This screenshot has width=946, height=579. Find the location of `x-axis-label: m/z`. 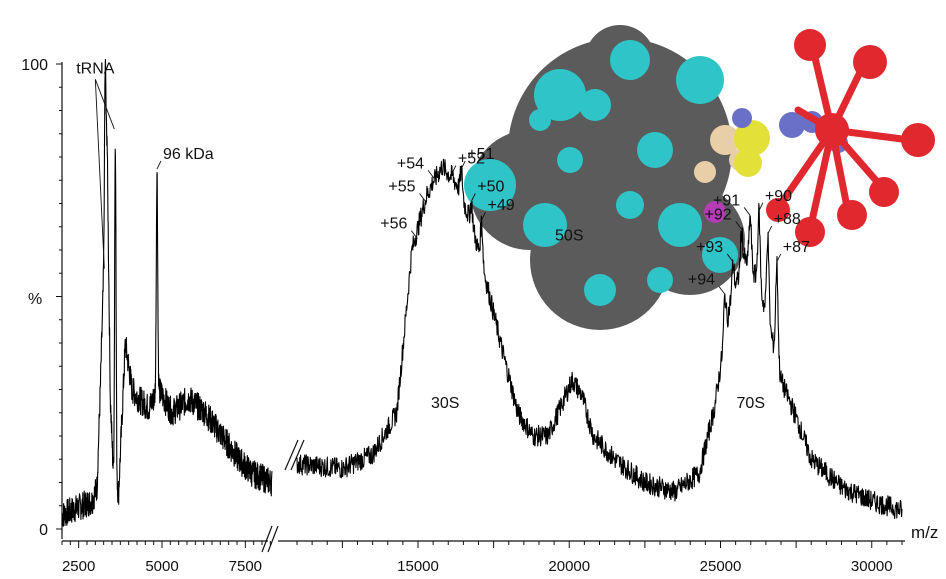

x-axis-label: m/z is located at coordinates (924, 532).